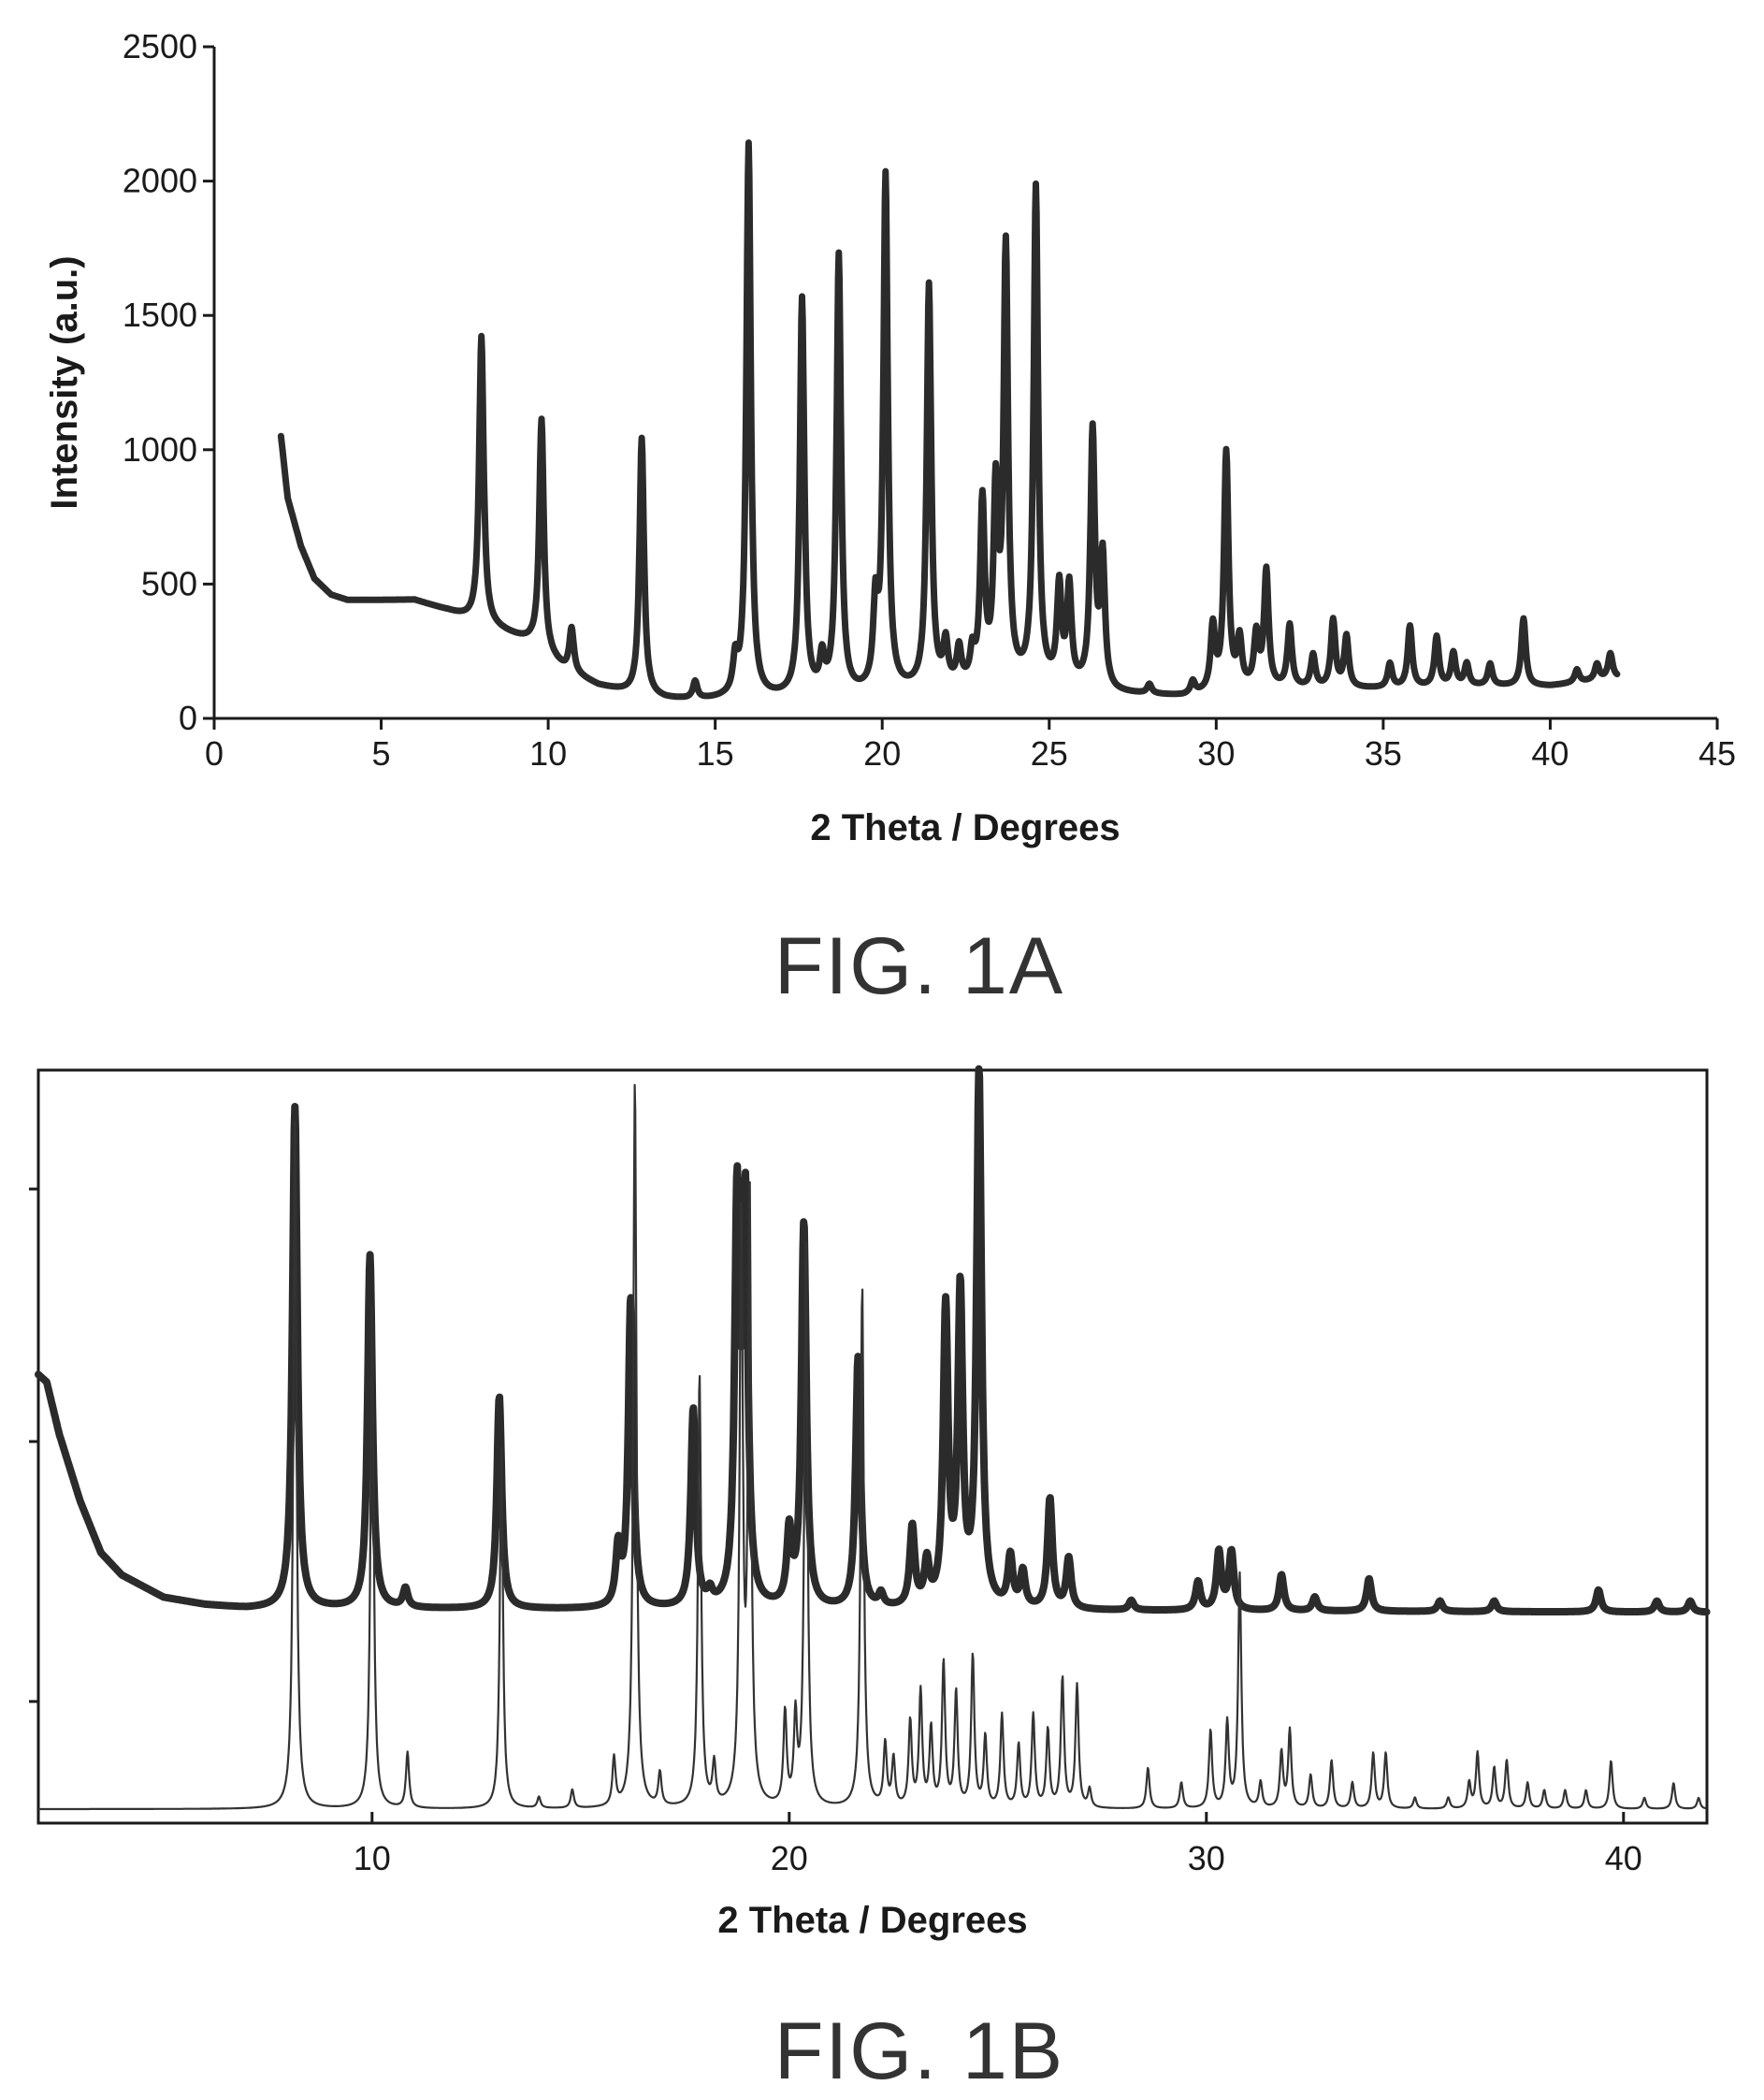 This screenshot has width=1764, height=2100. What do you see at coordinates (160, 181) in the screenshot?
I see `y-tick-label: 2000` at bounding box center [160, 181].